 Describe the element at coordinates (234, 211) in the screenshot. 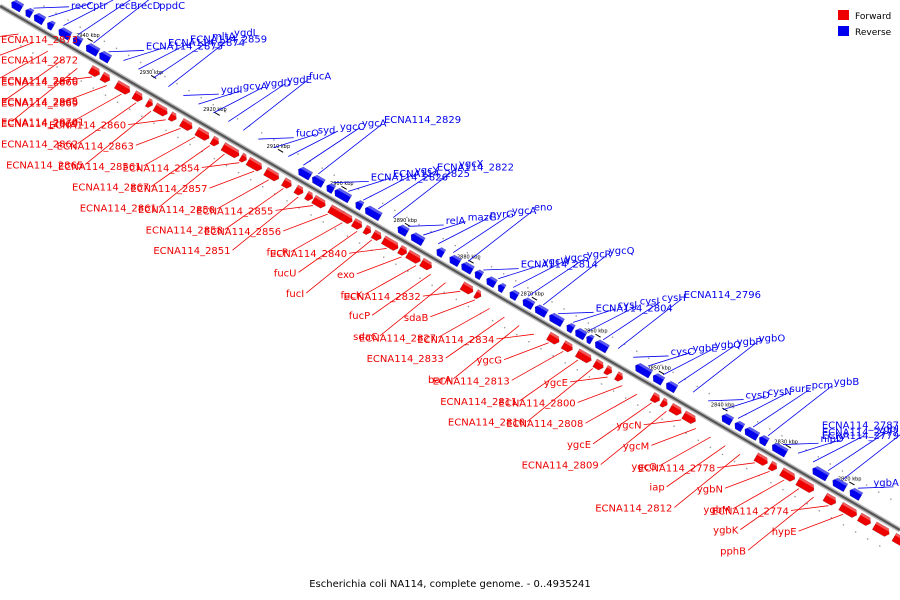

I see `forward-gene-label: ECNA114_2855` at that location.